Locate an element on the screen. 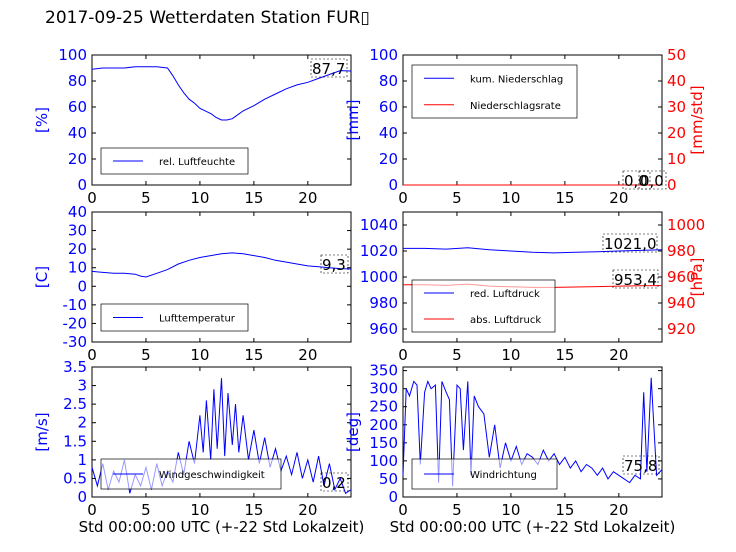 This screenshot has height=552, width=736. temperature-x-tick-label: 15 is located at coordinates (253, 355).